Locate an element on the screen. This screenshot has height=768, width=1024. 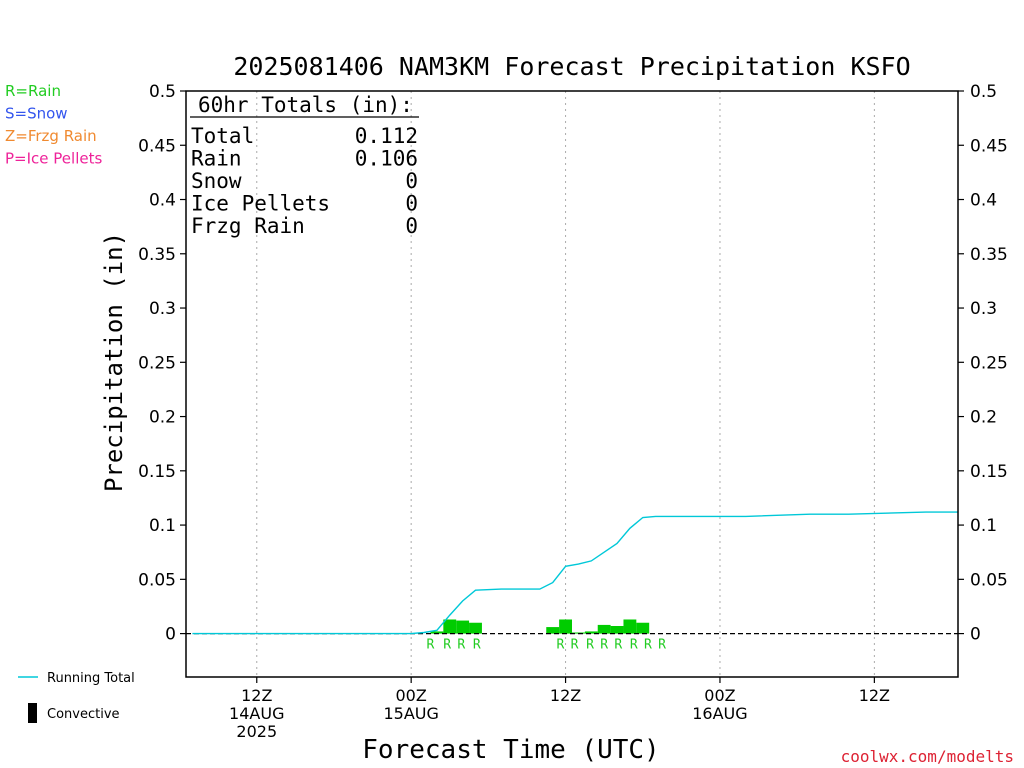
xtick-label-3-1: 16AUG is located at coordinates (719, 713).